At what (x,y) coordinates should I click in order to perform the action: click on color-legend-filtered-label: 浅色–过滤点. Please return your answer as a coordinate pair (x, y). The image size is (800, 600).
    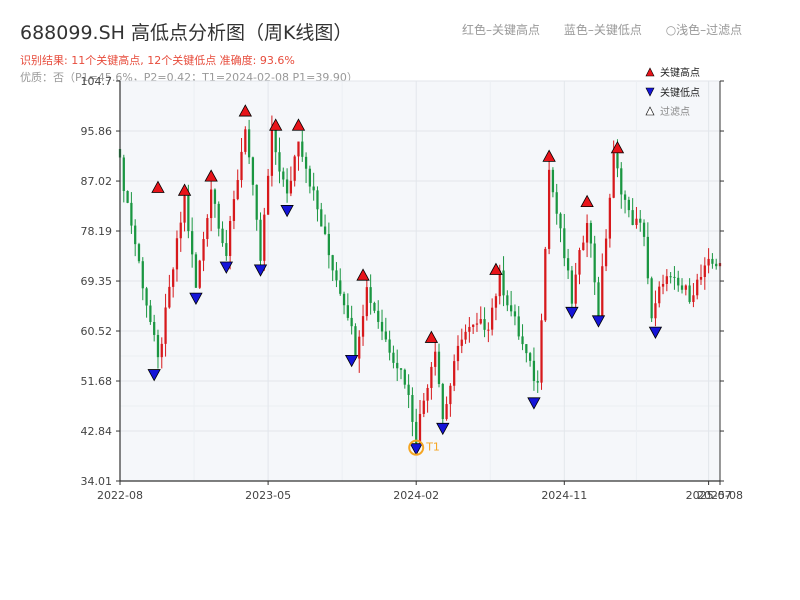
    Looking at the image, I should click on (709, 30).